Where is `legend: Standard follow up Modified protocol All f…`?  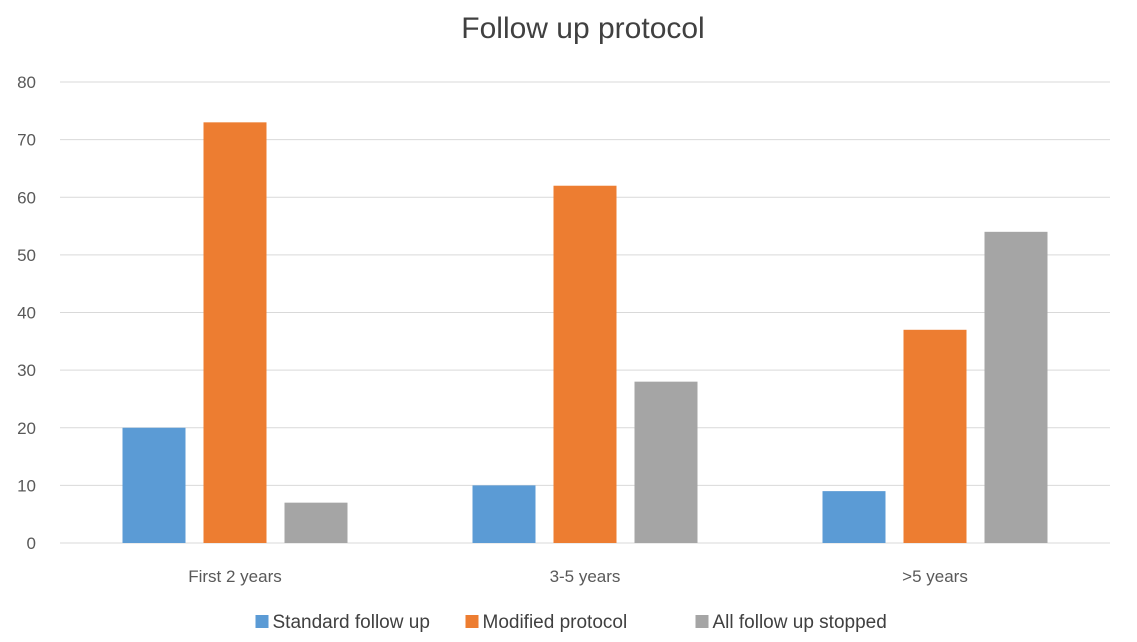
legend: Standard follow up Modified protocol All f… is located at coordinates (571, 622).